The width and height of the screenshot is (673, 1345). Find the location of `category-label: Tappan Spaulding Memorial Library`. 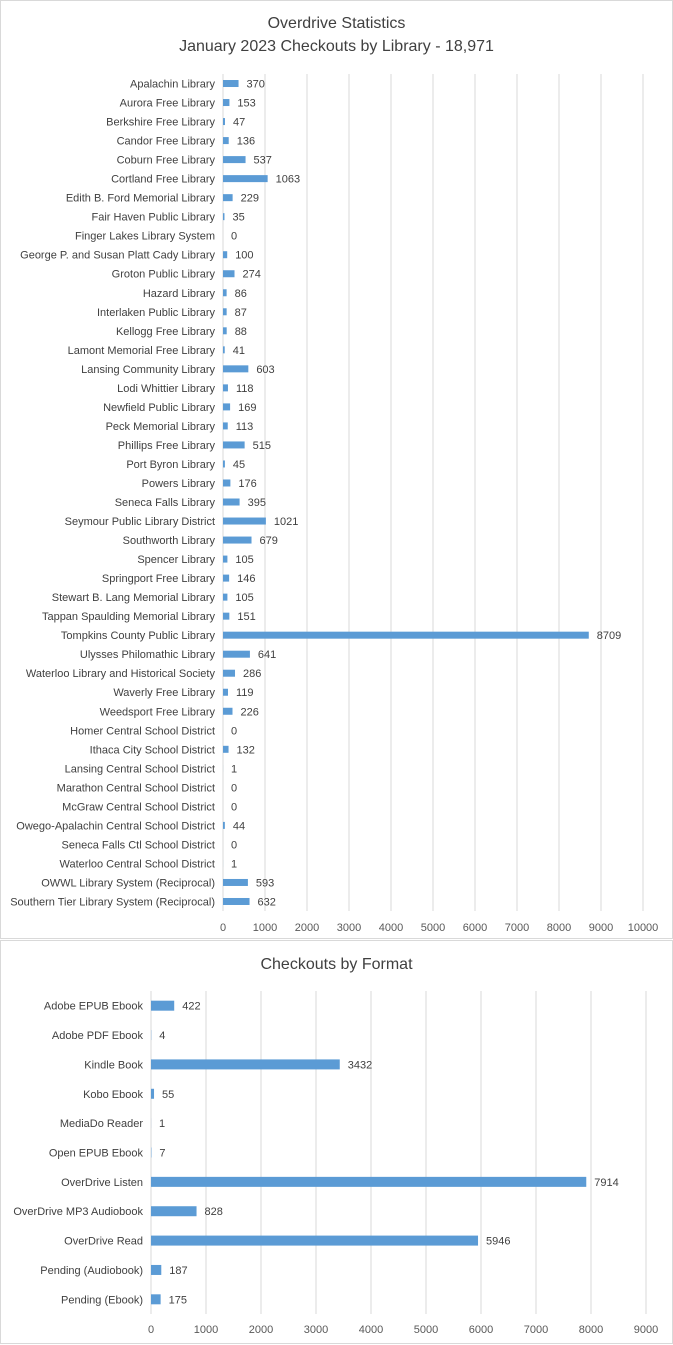

category-label: Tappan Spaulding Memorial Library is located at coordinates (129, 617).